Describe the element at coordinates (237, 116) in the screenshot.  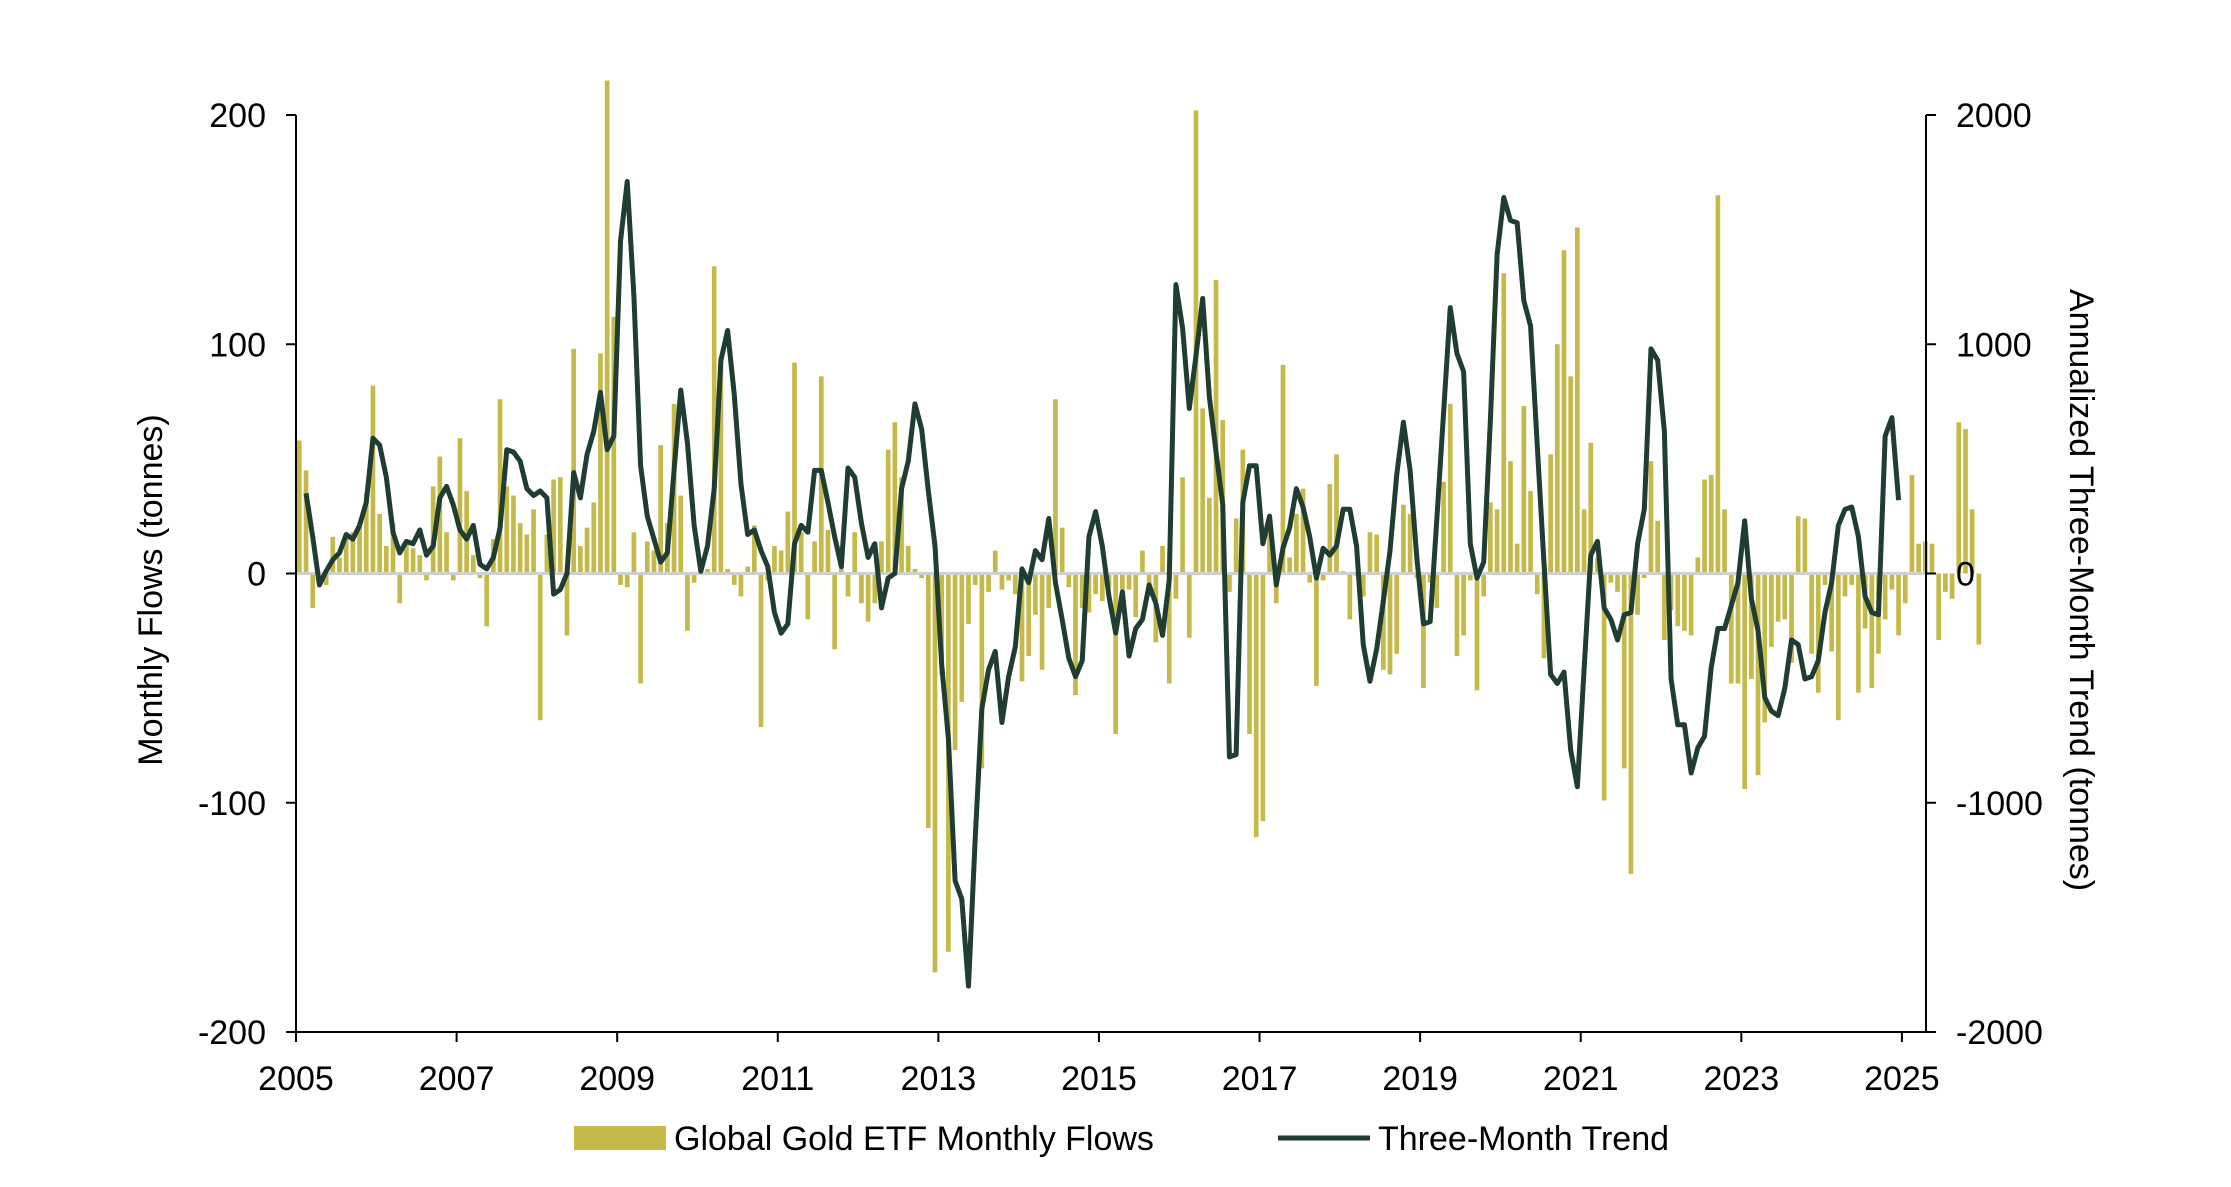
I see `left-tick-label: 200` at that location.